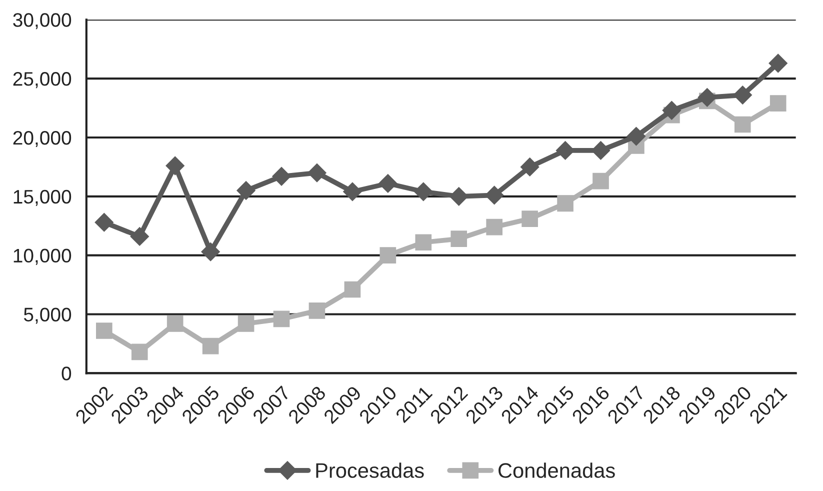  I want to click on y-tick-label: 15,000, so click(43, 198).